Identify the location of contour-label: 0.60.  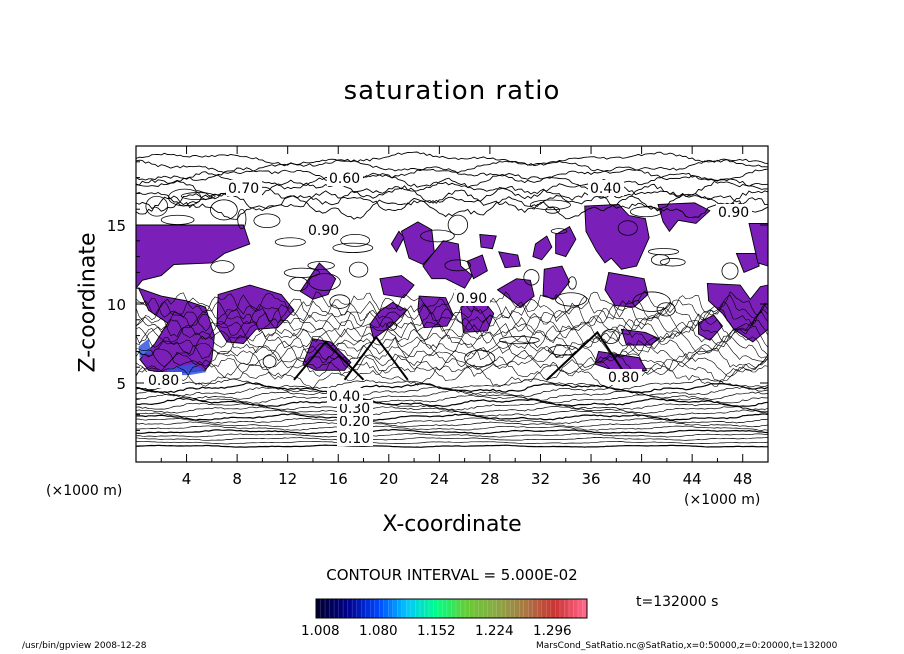
(344, 179).